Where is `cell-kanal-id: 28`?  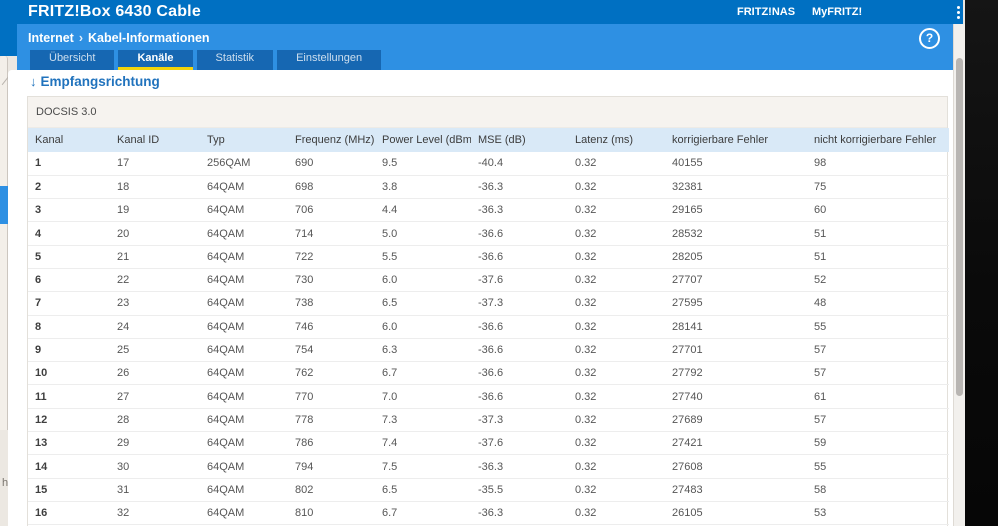
cell-kanal-id: 28 is located at coordinates (155, 420).